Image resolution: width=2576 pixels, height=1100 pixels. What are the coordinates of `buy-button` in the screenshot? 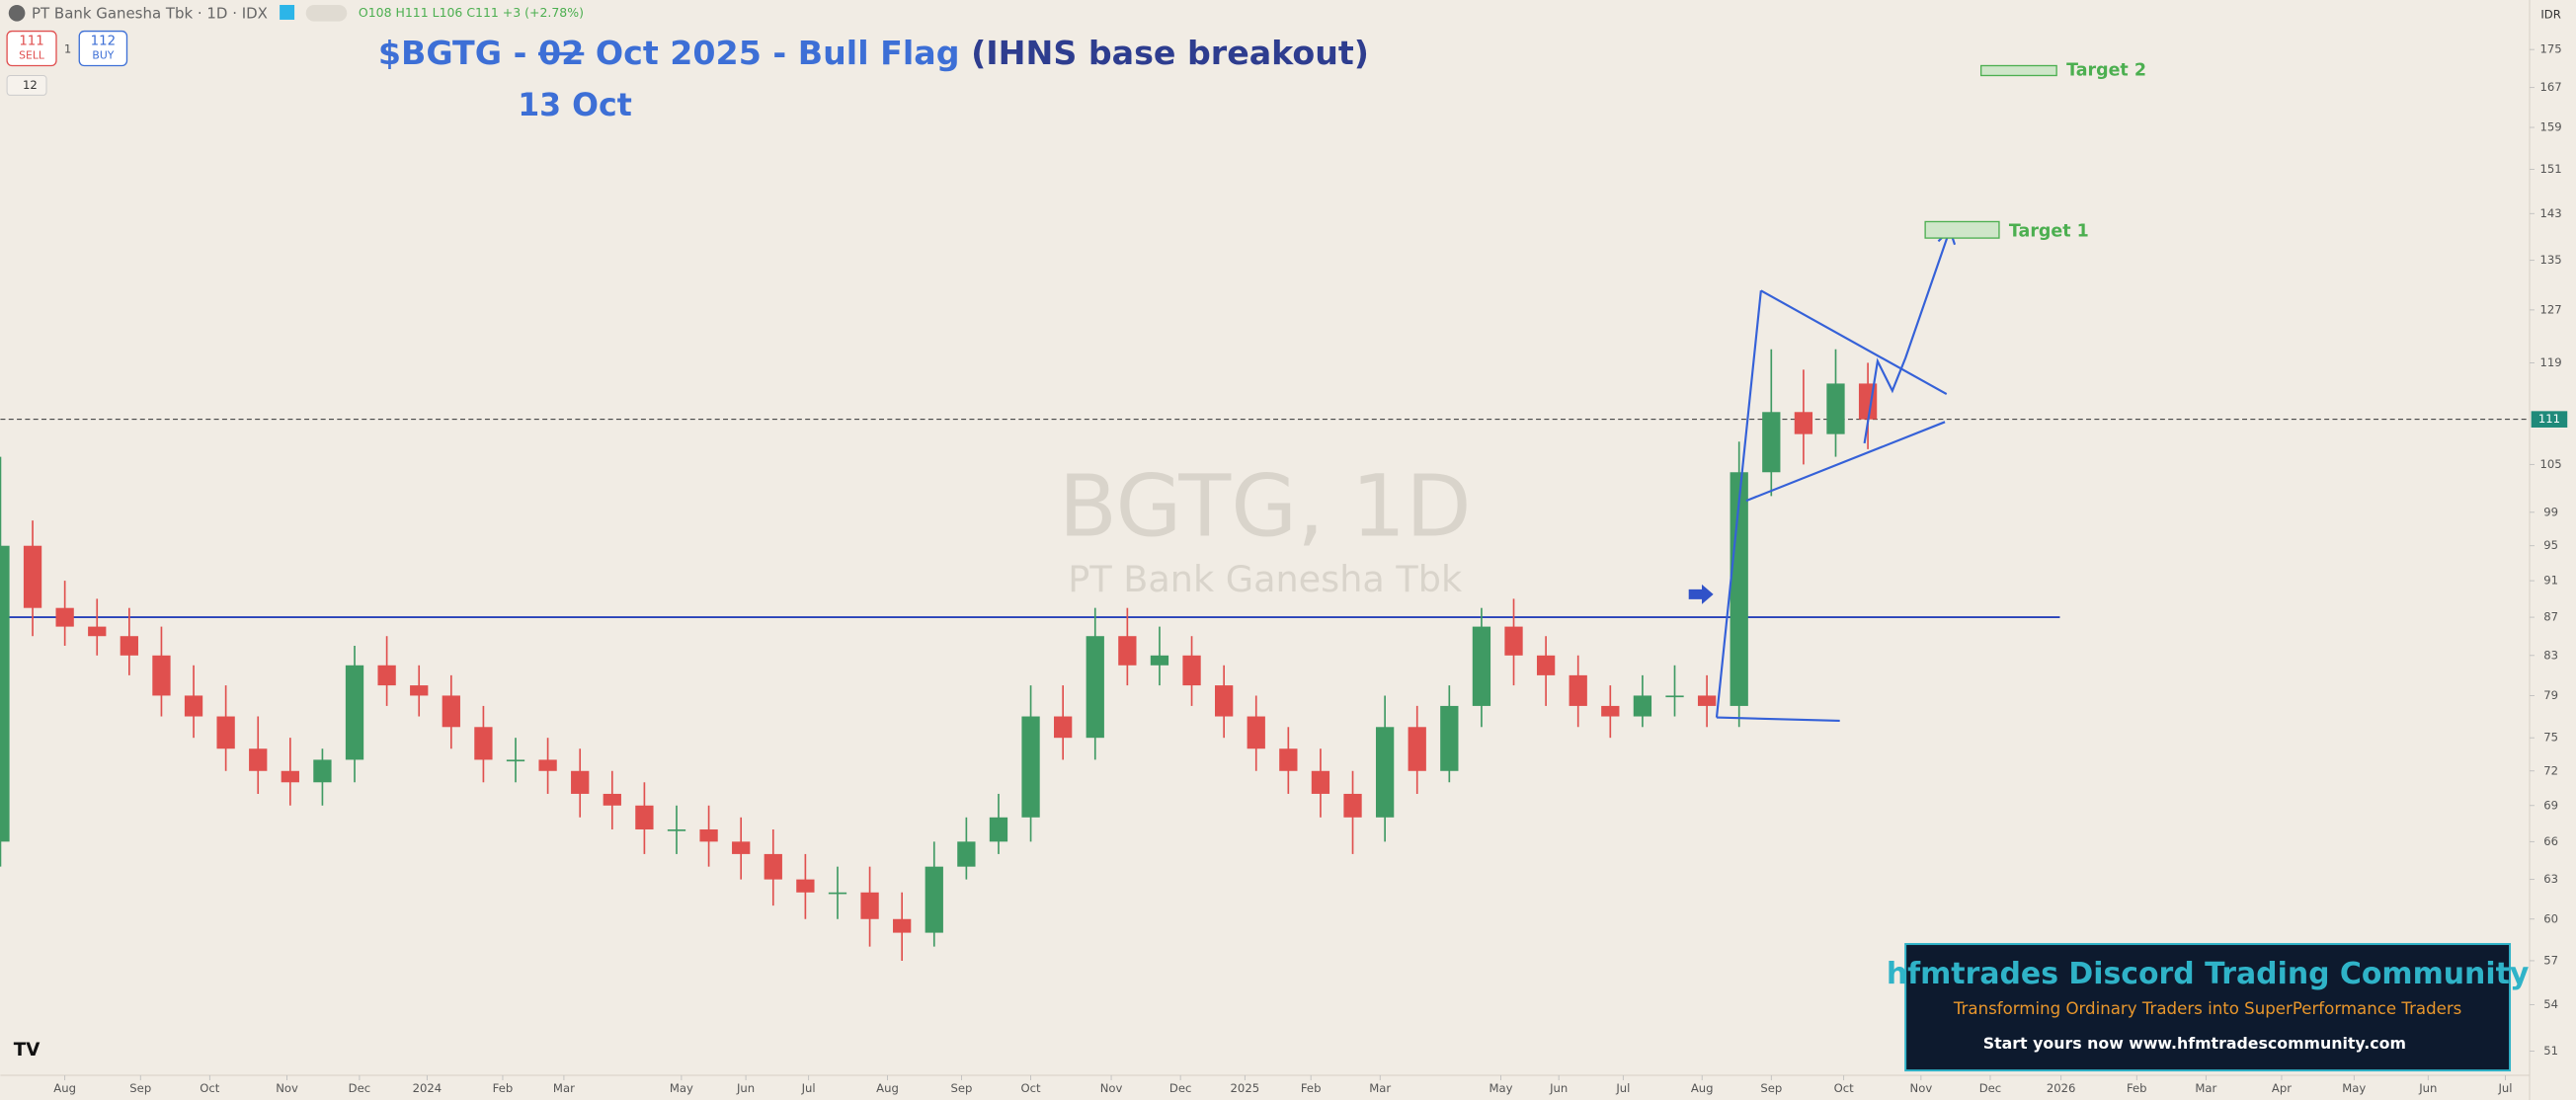 It's located at (103, 48).